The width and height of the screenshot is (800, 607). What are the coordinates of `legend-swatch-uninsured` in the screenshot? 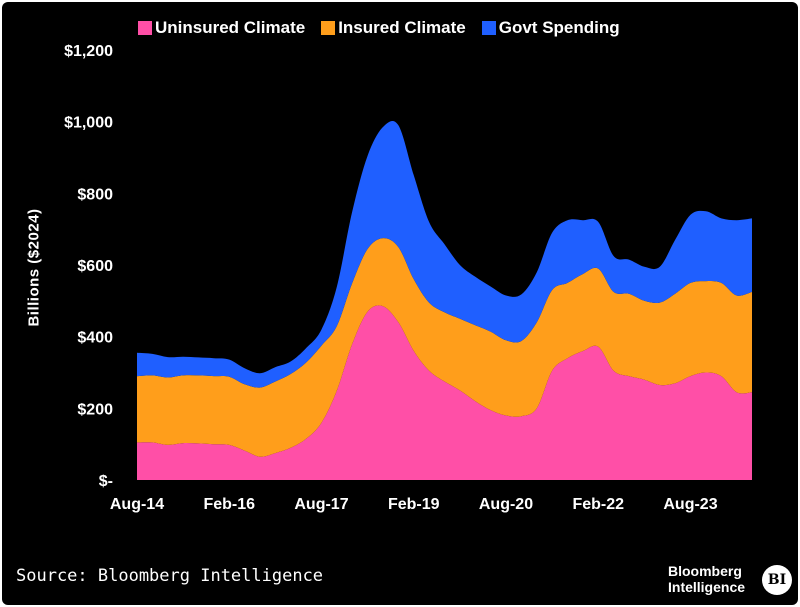 It's located at (145, 28).